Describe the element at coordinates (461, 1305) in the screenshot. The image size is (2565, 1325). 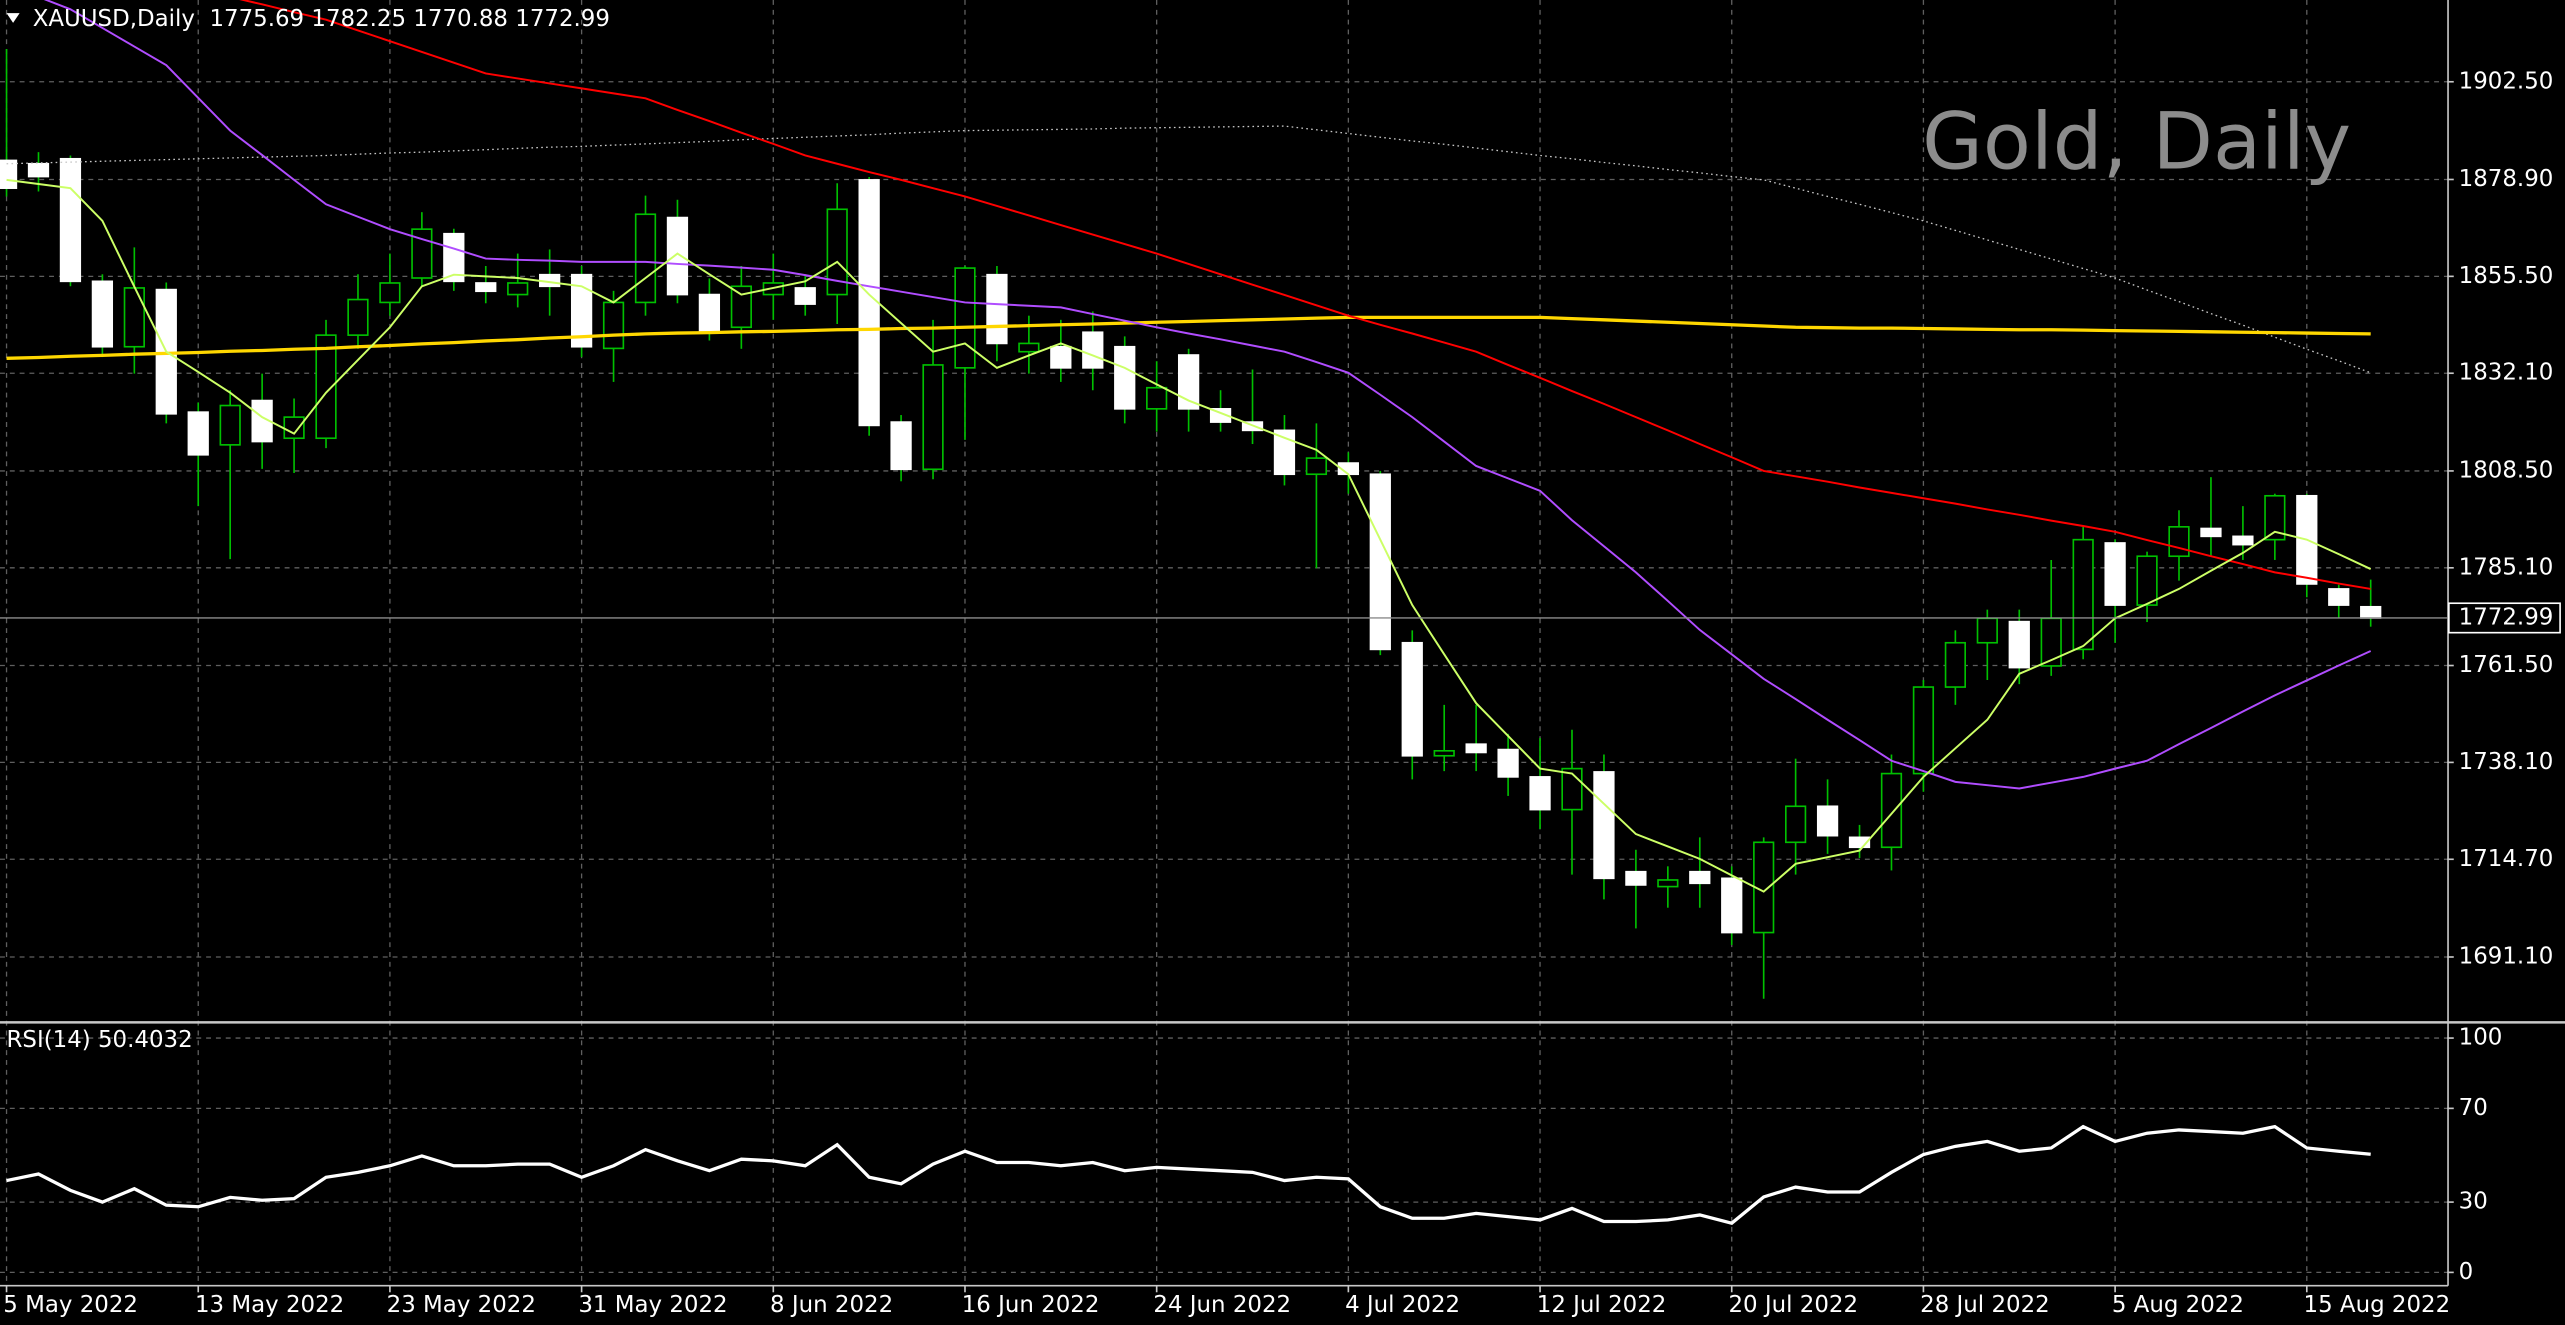
I see `x-tick-label: 23 May 2022` at that location.